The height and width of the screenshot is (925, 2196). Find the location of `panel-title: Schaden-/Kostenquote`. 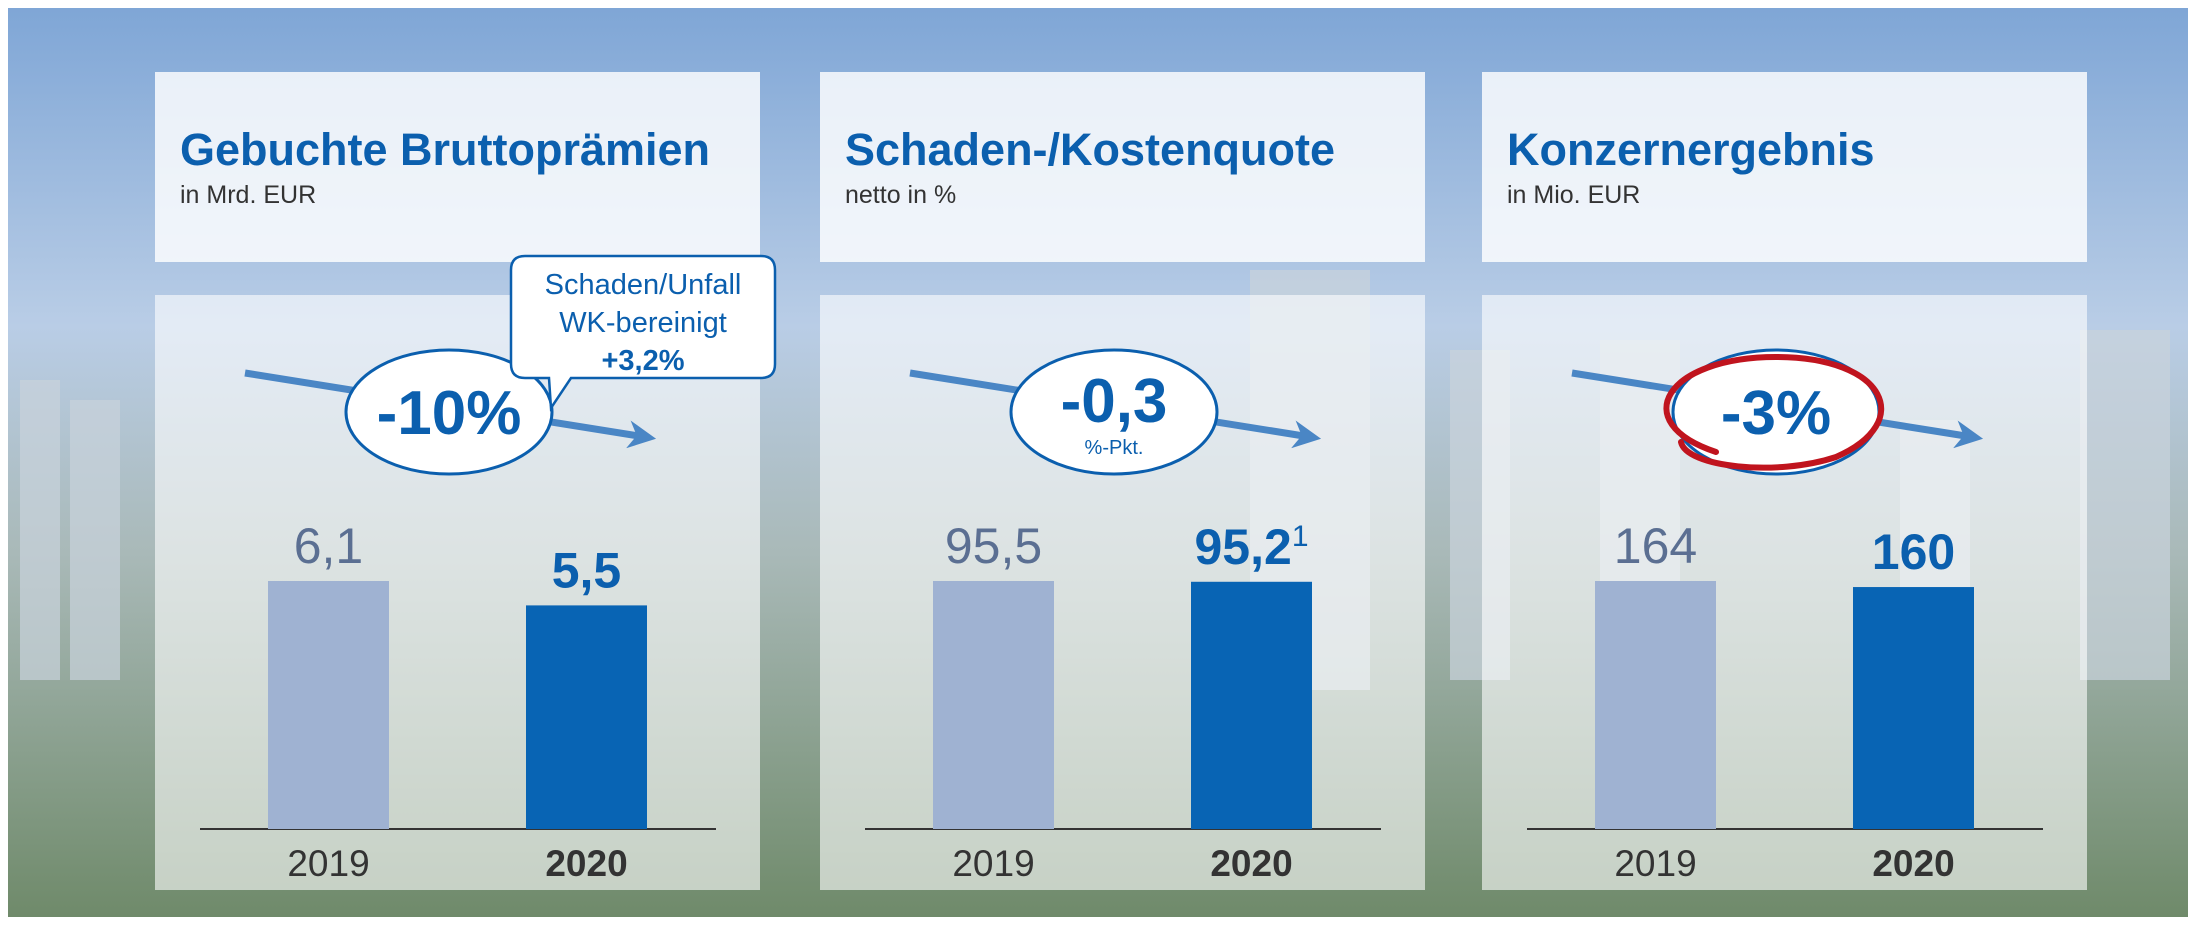

panel-title: Schaden-/Kostenquote is located at coordinates (1090, 149).